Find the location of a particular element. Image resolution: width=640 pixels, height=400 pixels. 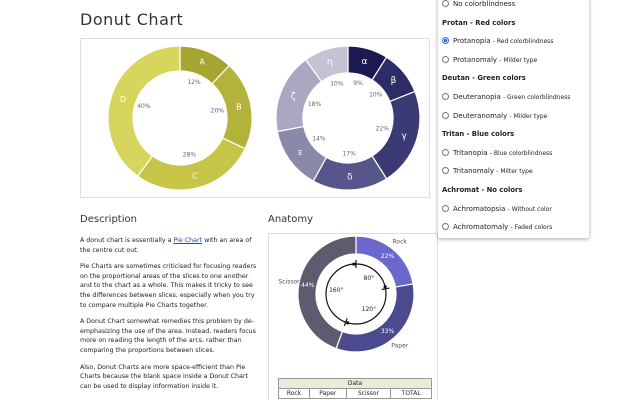

menu-group: Protan - Red colors is located at coordinates (478, 23).